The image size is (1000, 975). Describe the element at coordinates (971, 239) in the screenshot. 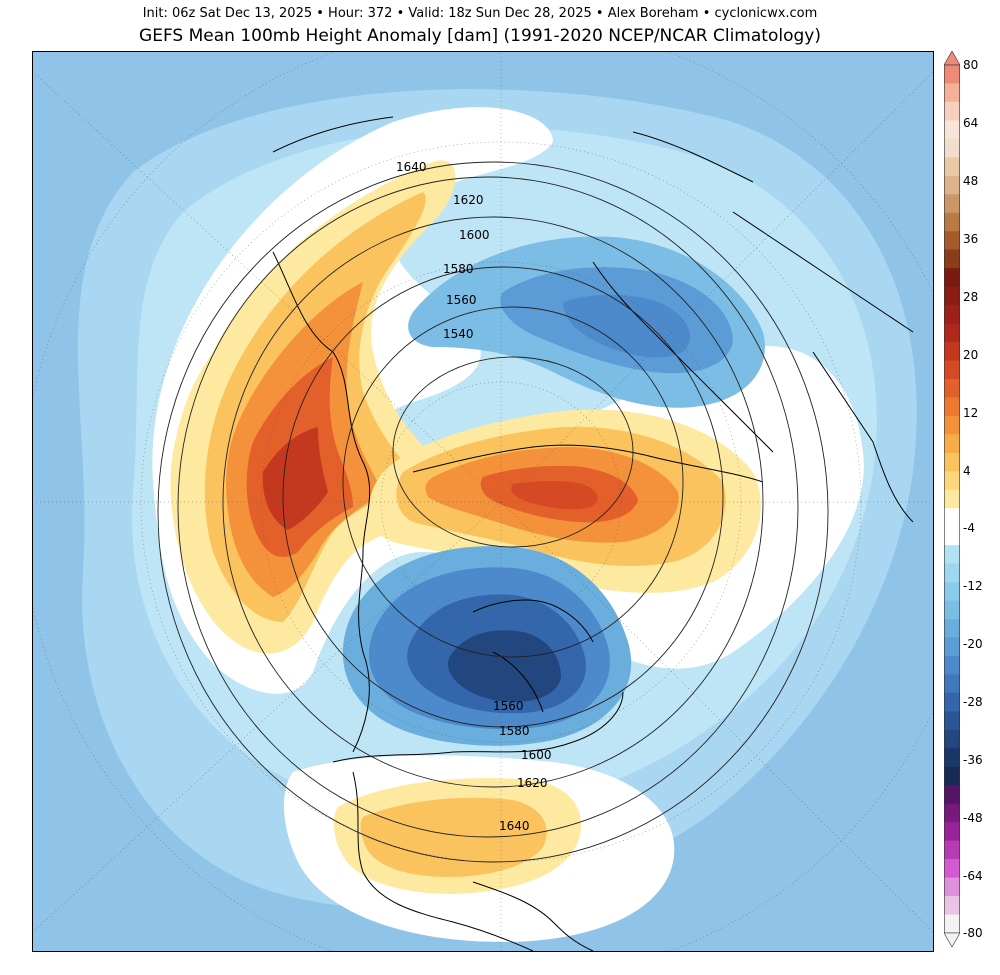

I see `colorbar-label: 36` at that location.